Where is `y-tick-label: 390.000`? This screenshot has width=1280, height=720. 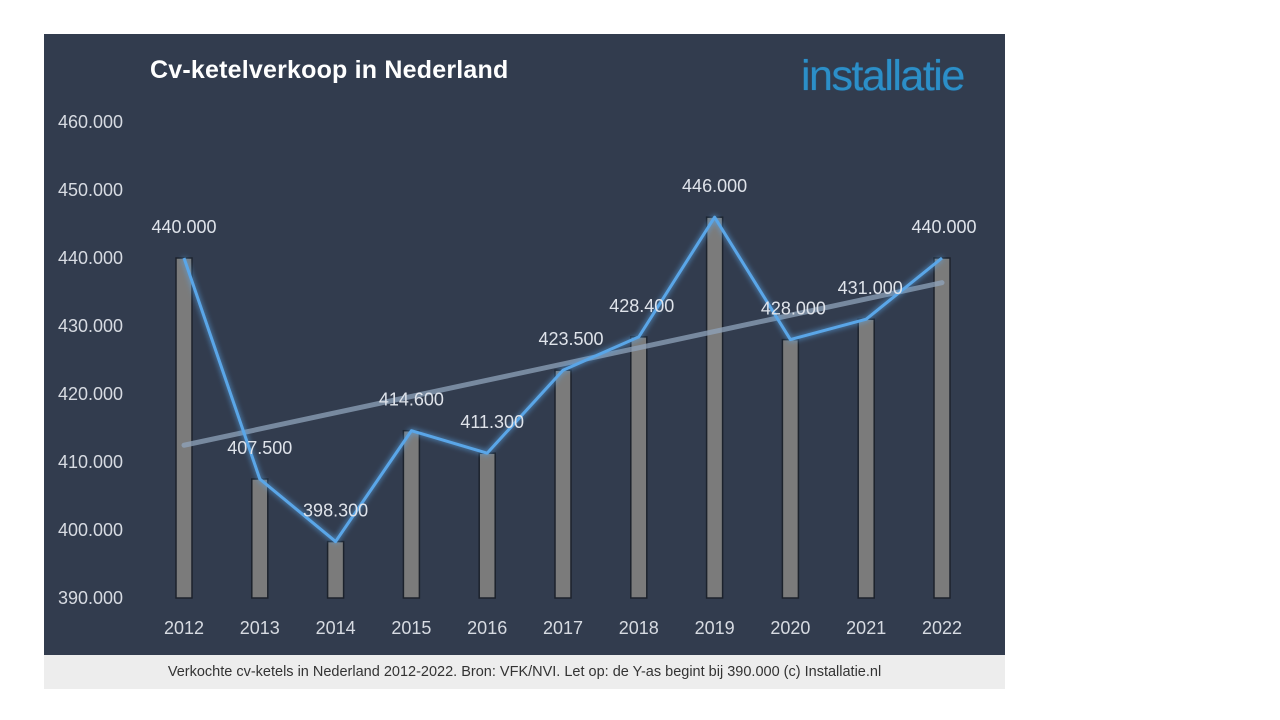 y-tick-label: 390.000 is located at coordinates (90, 598).